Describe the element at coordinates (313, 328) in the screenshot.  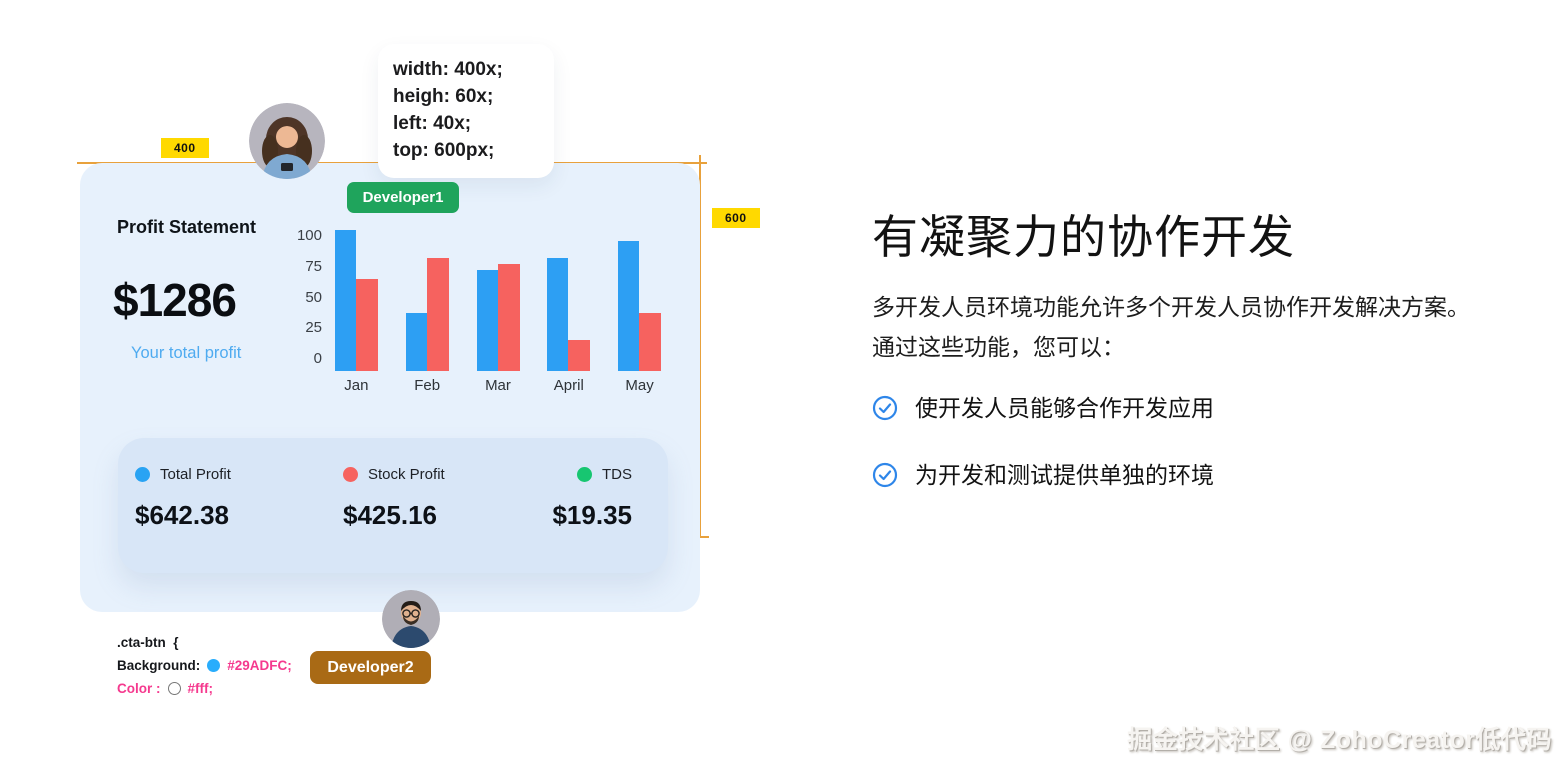
I see `y-tick: 25` at that location.